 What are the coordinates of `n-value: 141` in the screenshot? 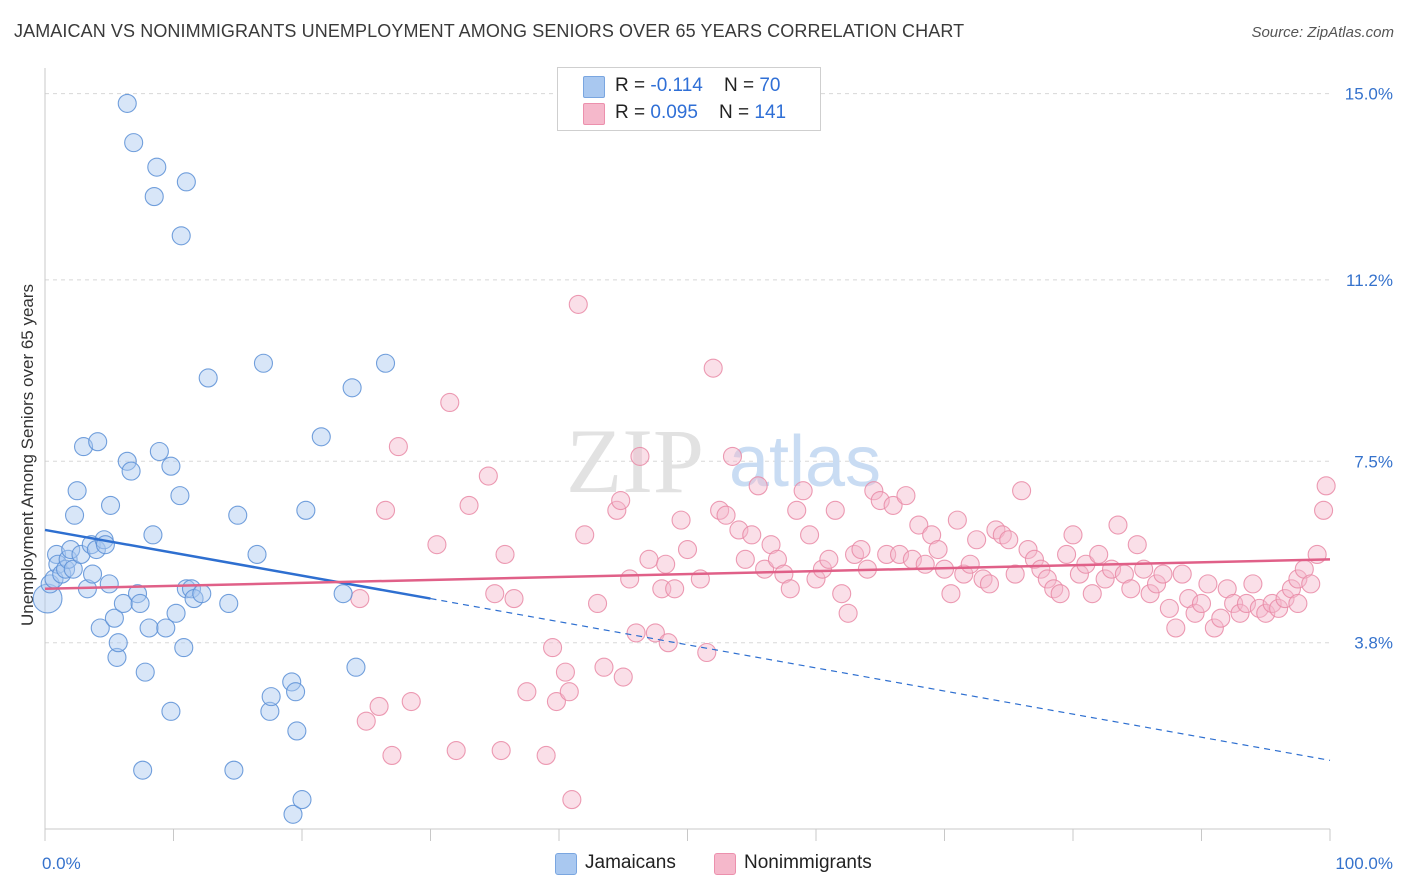 It's located at (770, 112).